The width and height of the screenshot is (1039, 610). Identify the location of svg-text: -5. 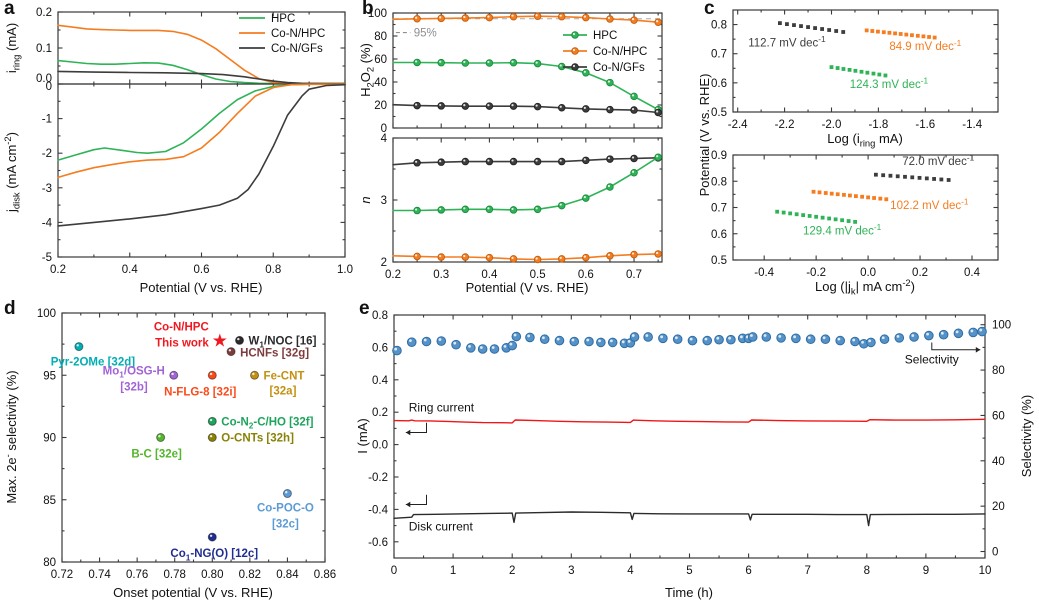
(47, 258).